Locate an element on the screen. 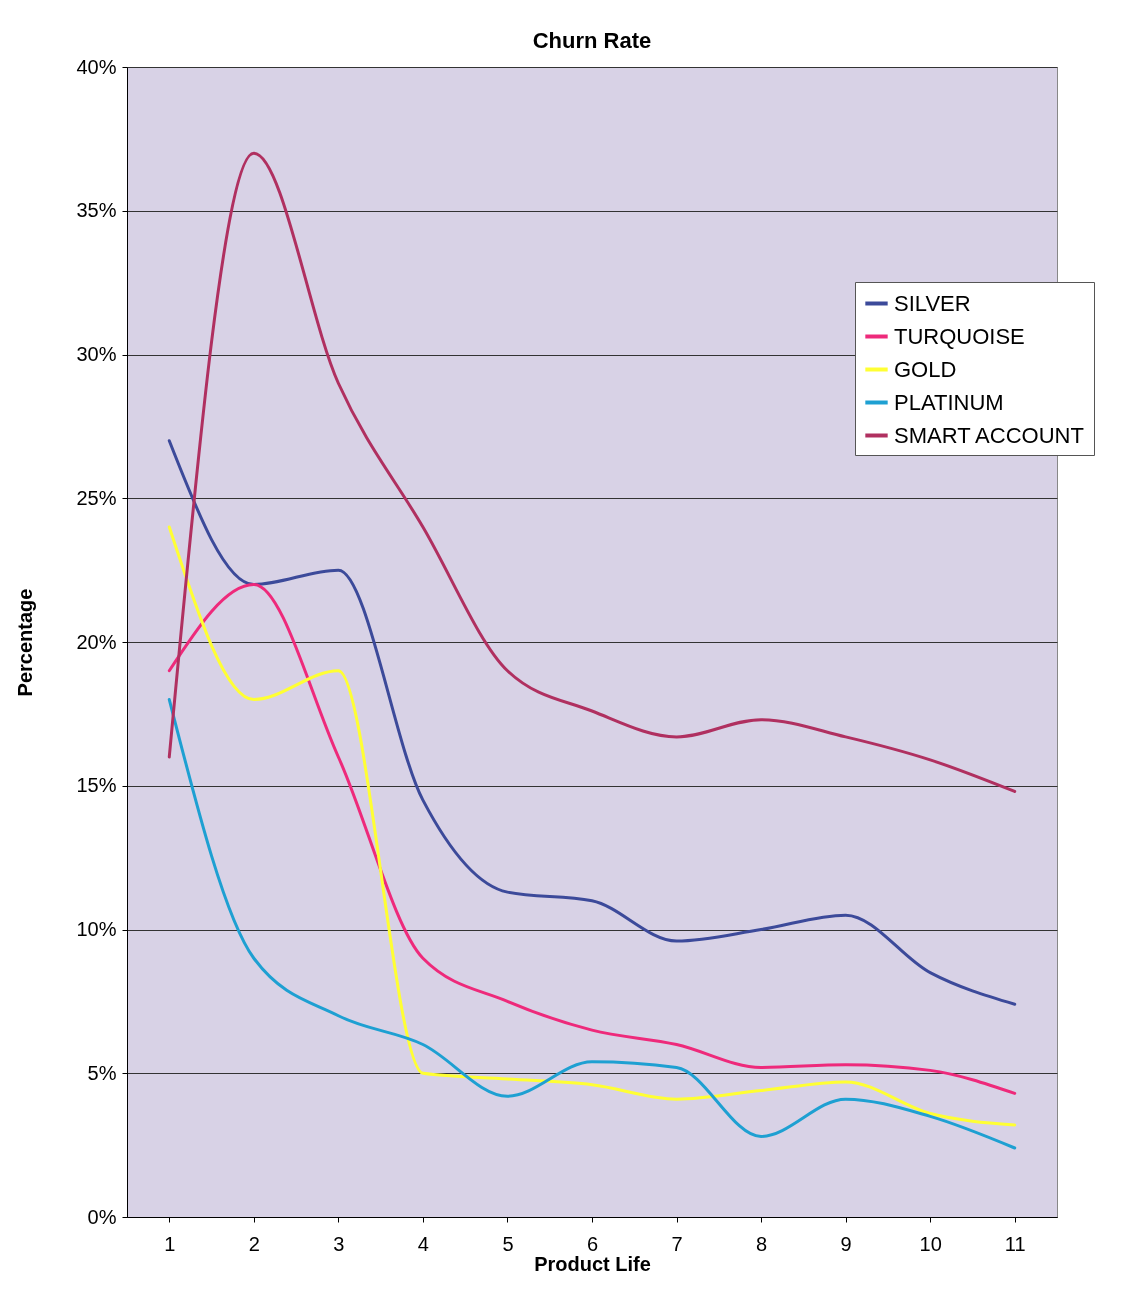  chart-title: Churn Rate is located at coordinates (592, 40).